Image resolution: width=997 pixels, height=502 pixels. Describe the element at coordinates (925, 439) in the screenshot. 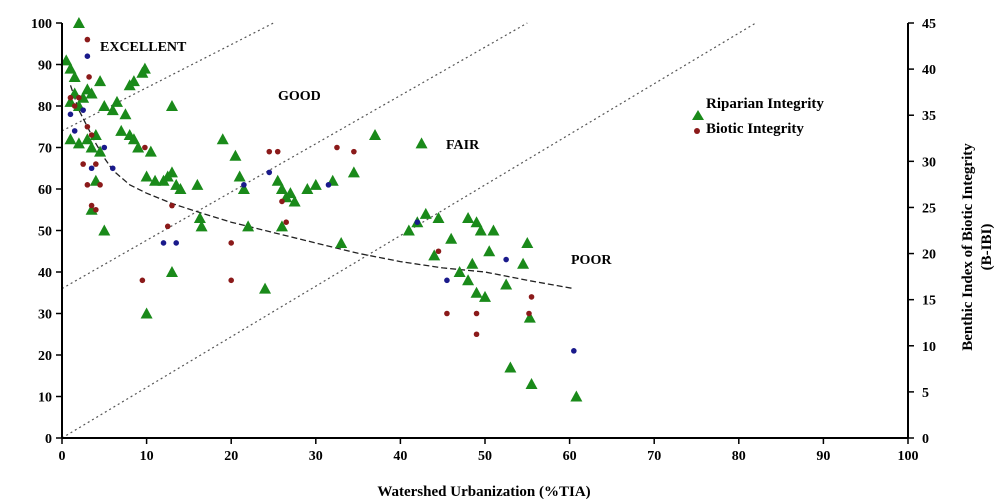

I see `y2-tick-label: 0` at that location.